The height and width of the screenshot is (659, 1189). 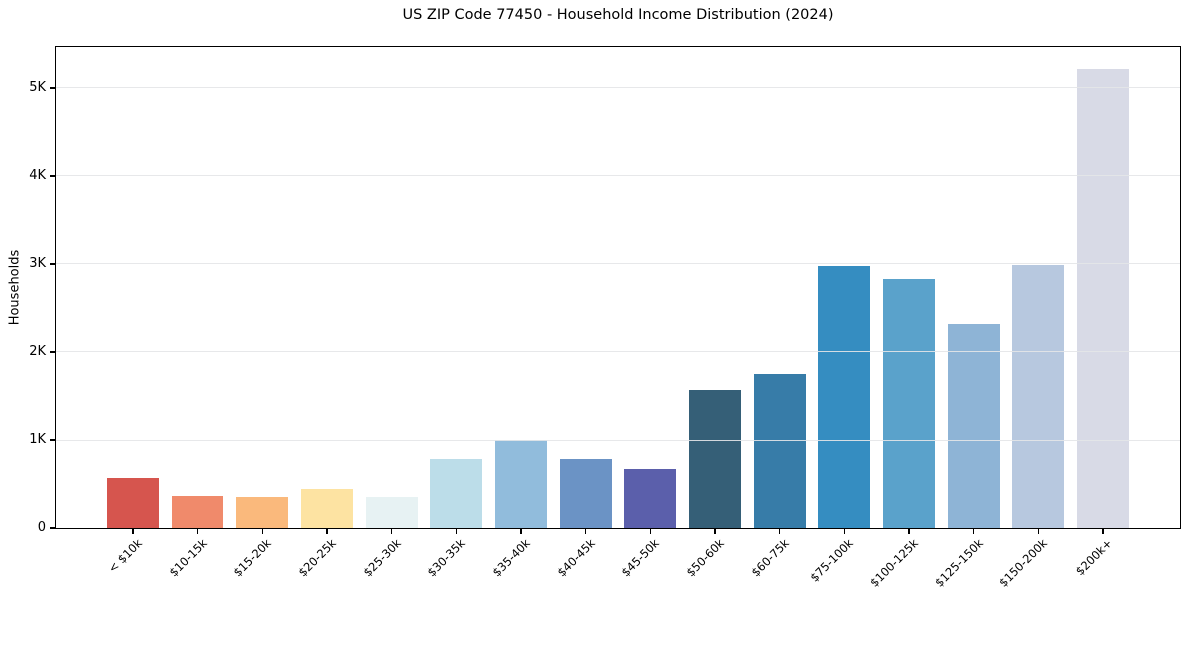 What do you see at coordinates (252, 558) in the screenshot?
I see `x-tick-label: $15-20k` at bounding box center [252, 558].